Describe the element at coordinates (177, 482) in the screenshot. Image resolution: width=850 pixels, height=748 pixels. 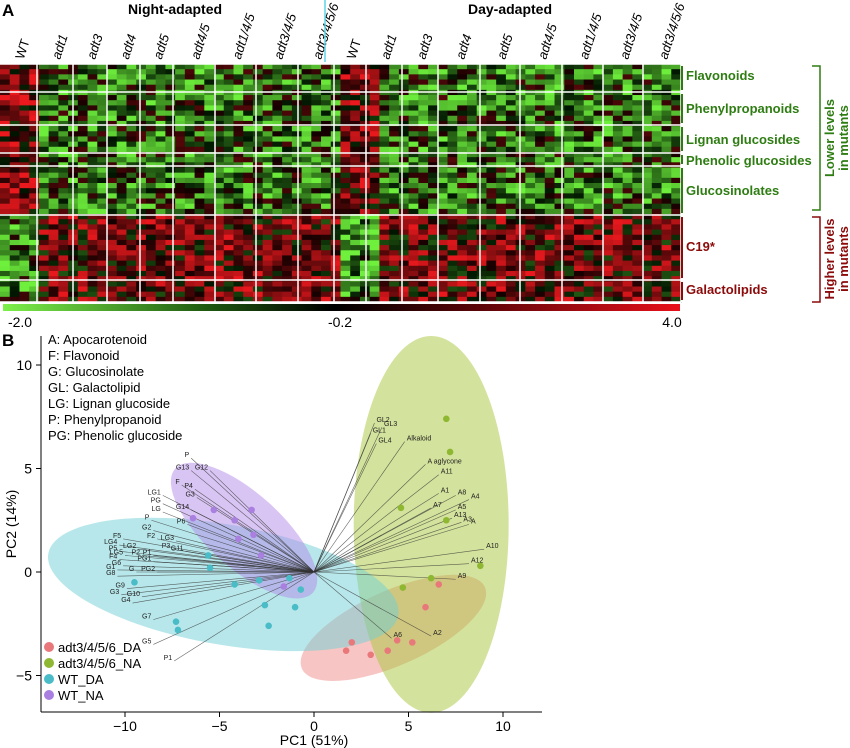
I see `loading-label: F` at that location.